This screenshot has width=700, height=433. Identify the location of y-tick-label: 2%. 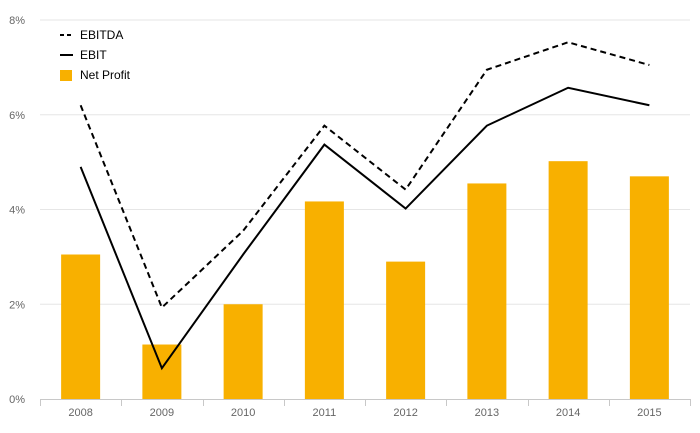
(17, 305).